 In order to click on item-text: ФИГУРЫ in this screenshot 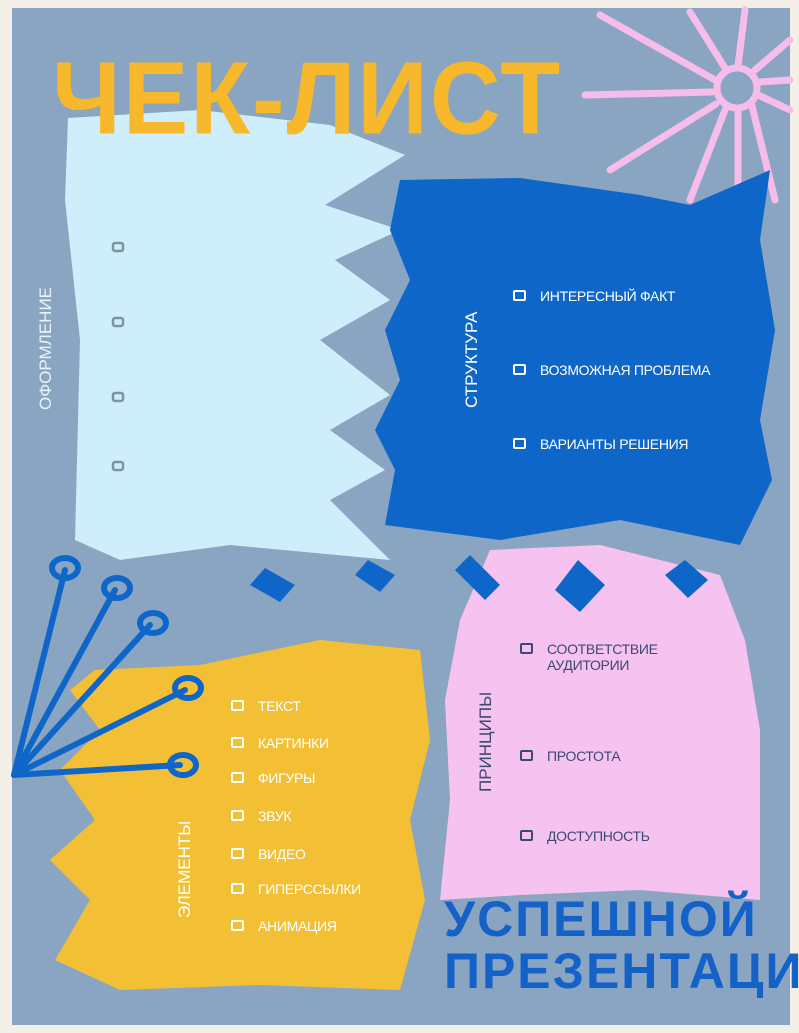, I will do `click(287, 778)`.